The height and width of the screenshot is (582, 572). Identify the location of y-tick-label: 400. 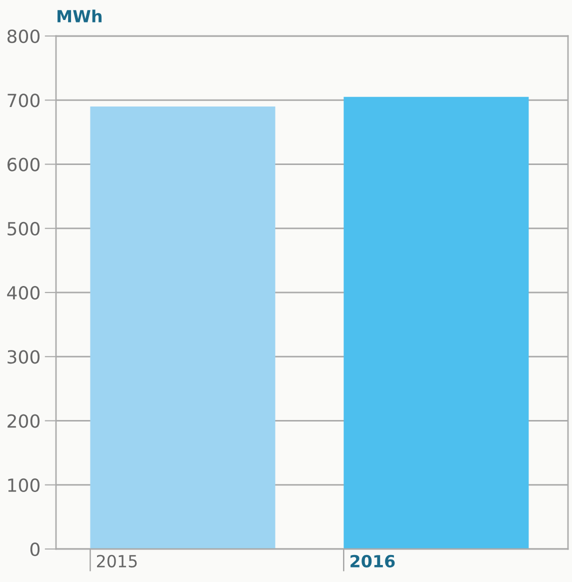
(23, 293).